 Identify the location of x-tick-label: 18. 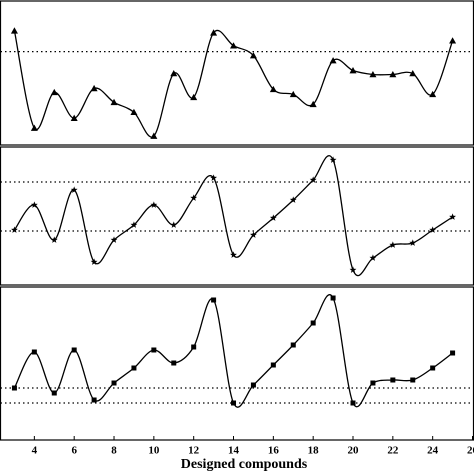
(314, 451).